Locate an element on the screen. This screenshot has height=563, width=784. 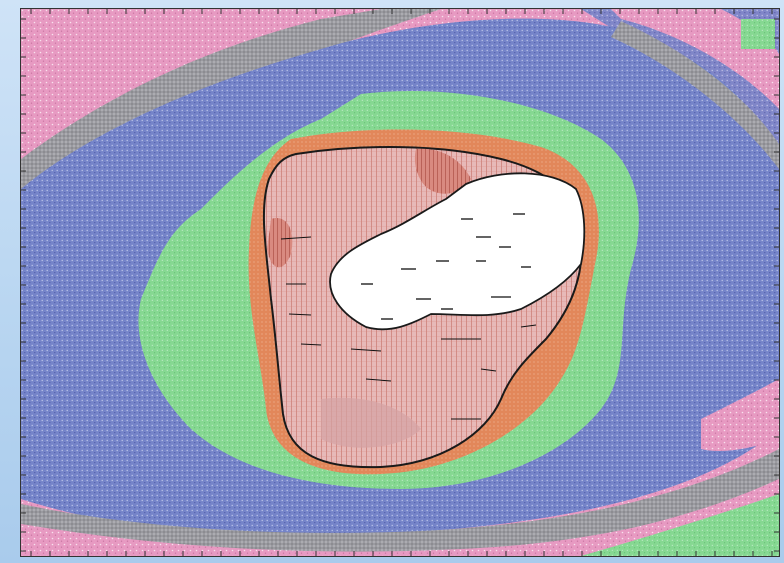
pink-zone-upper-right is located at coordinates (695, 59).